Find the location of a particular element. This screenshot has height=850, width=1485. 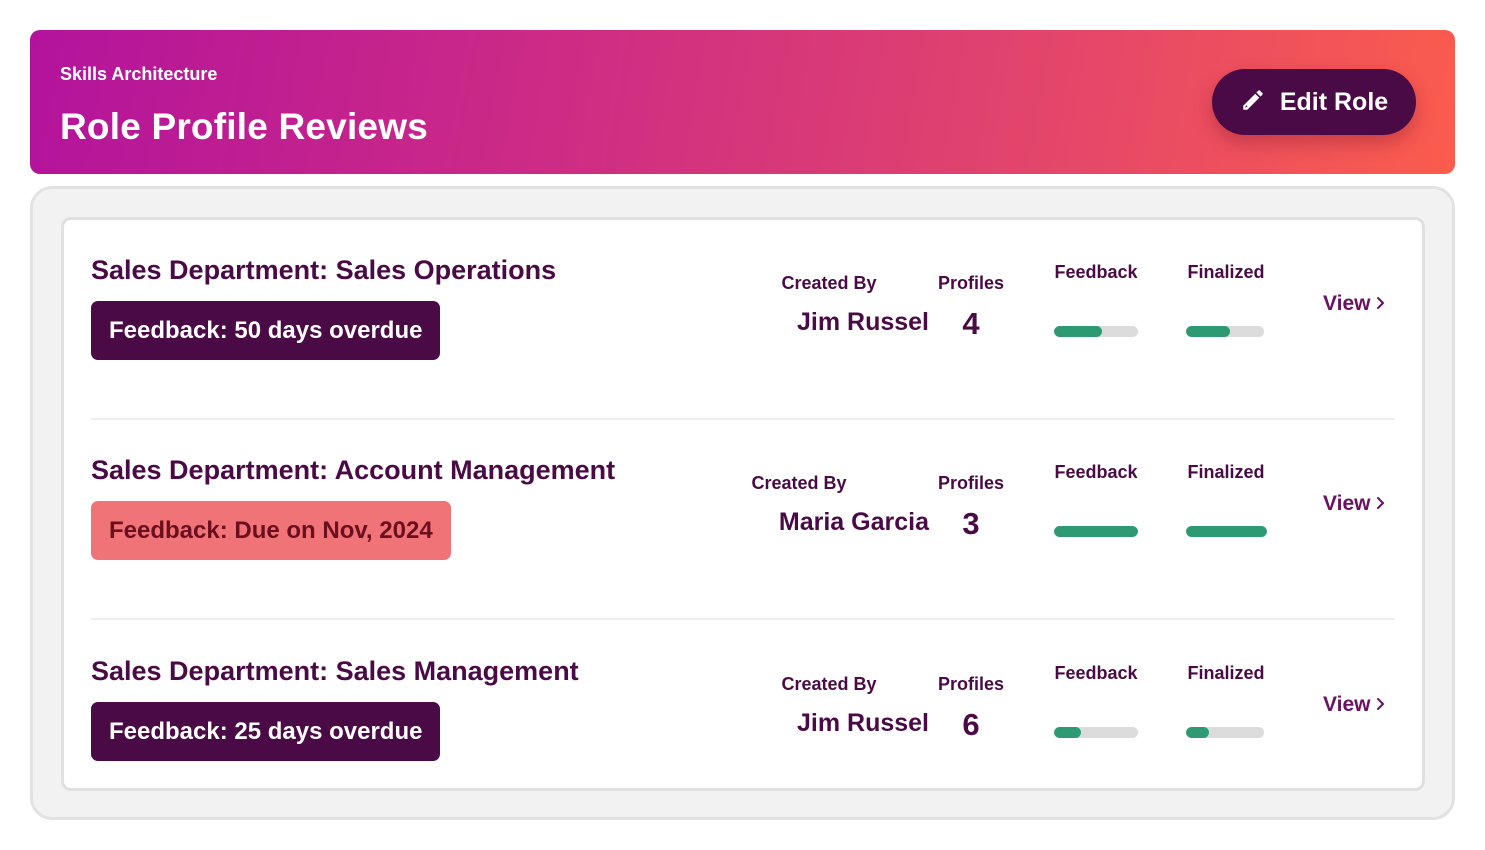

status-badge: Feedback: Due on Nov, 2024 is located at coordinates (271, 530).